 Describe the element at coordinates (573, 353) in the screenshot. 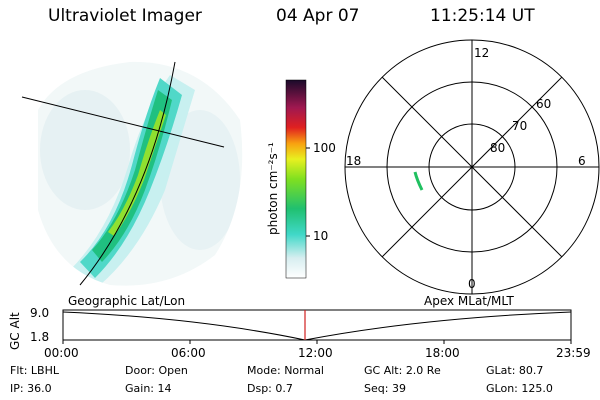

I see `altitude-xtick: 23:59` at that location.